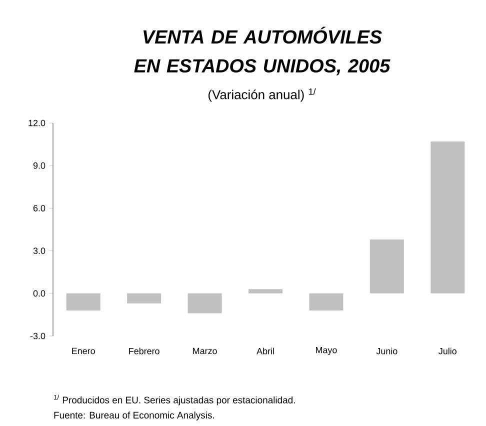  What do you see at coordinates (39, 293) in the screenshot?
I see `y-tick-label: 0.0` at bounding box center [39, 293].